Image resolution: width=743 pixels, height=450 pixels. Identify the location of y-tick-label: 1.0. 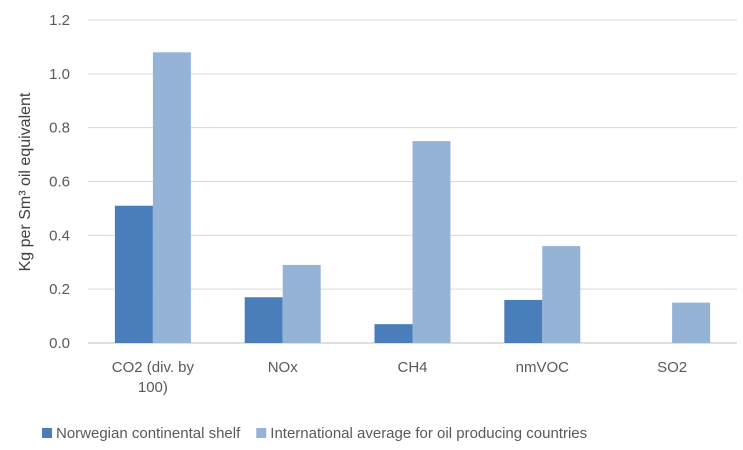
(59, 74).